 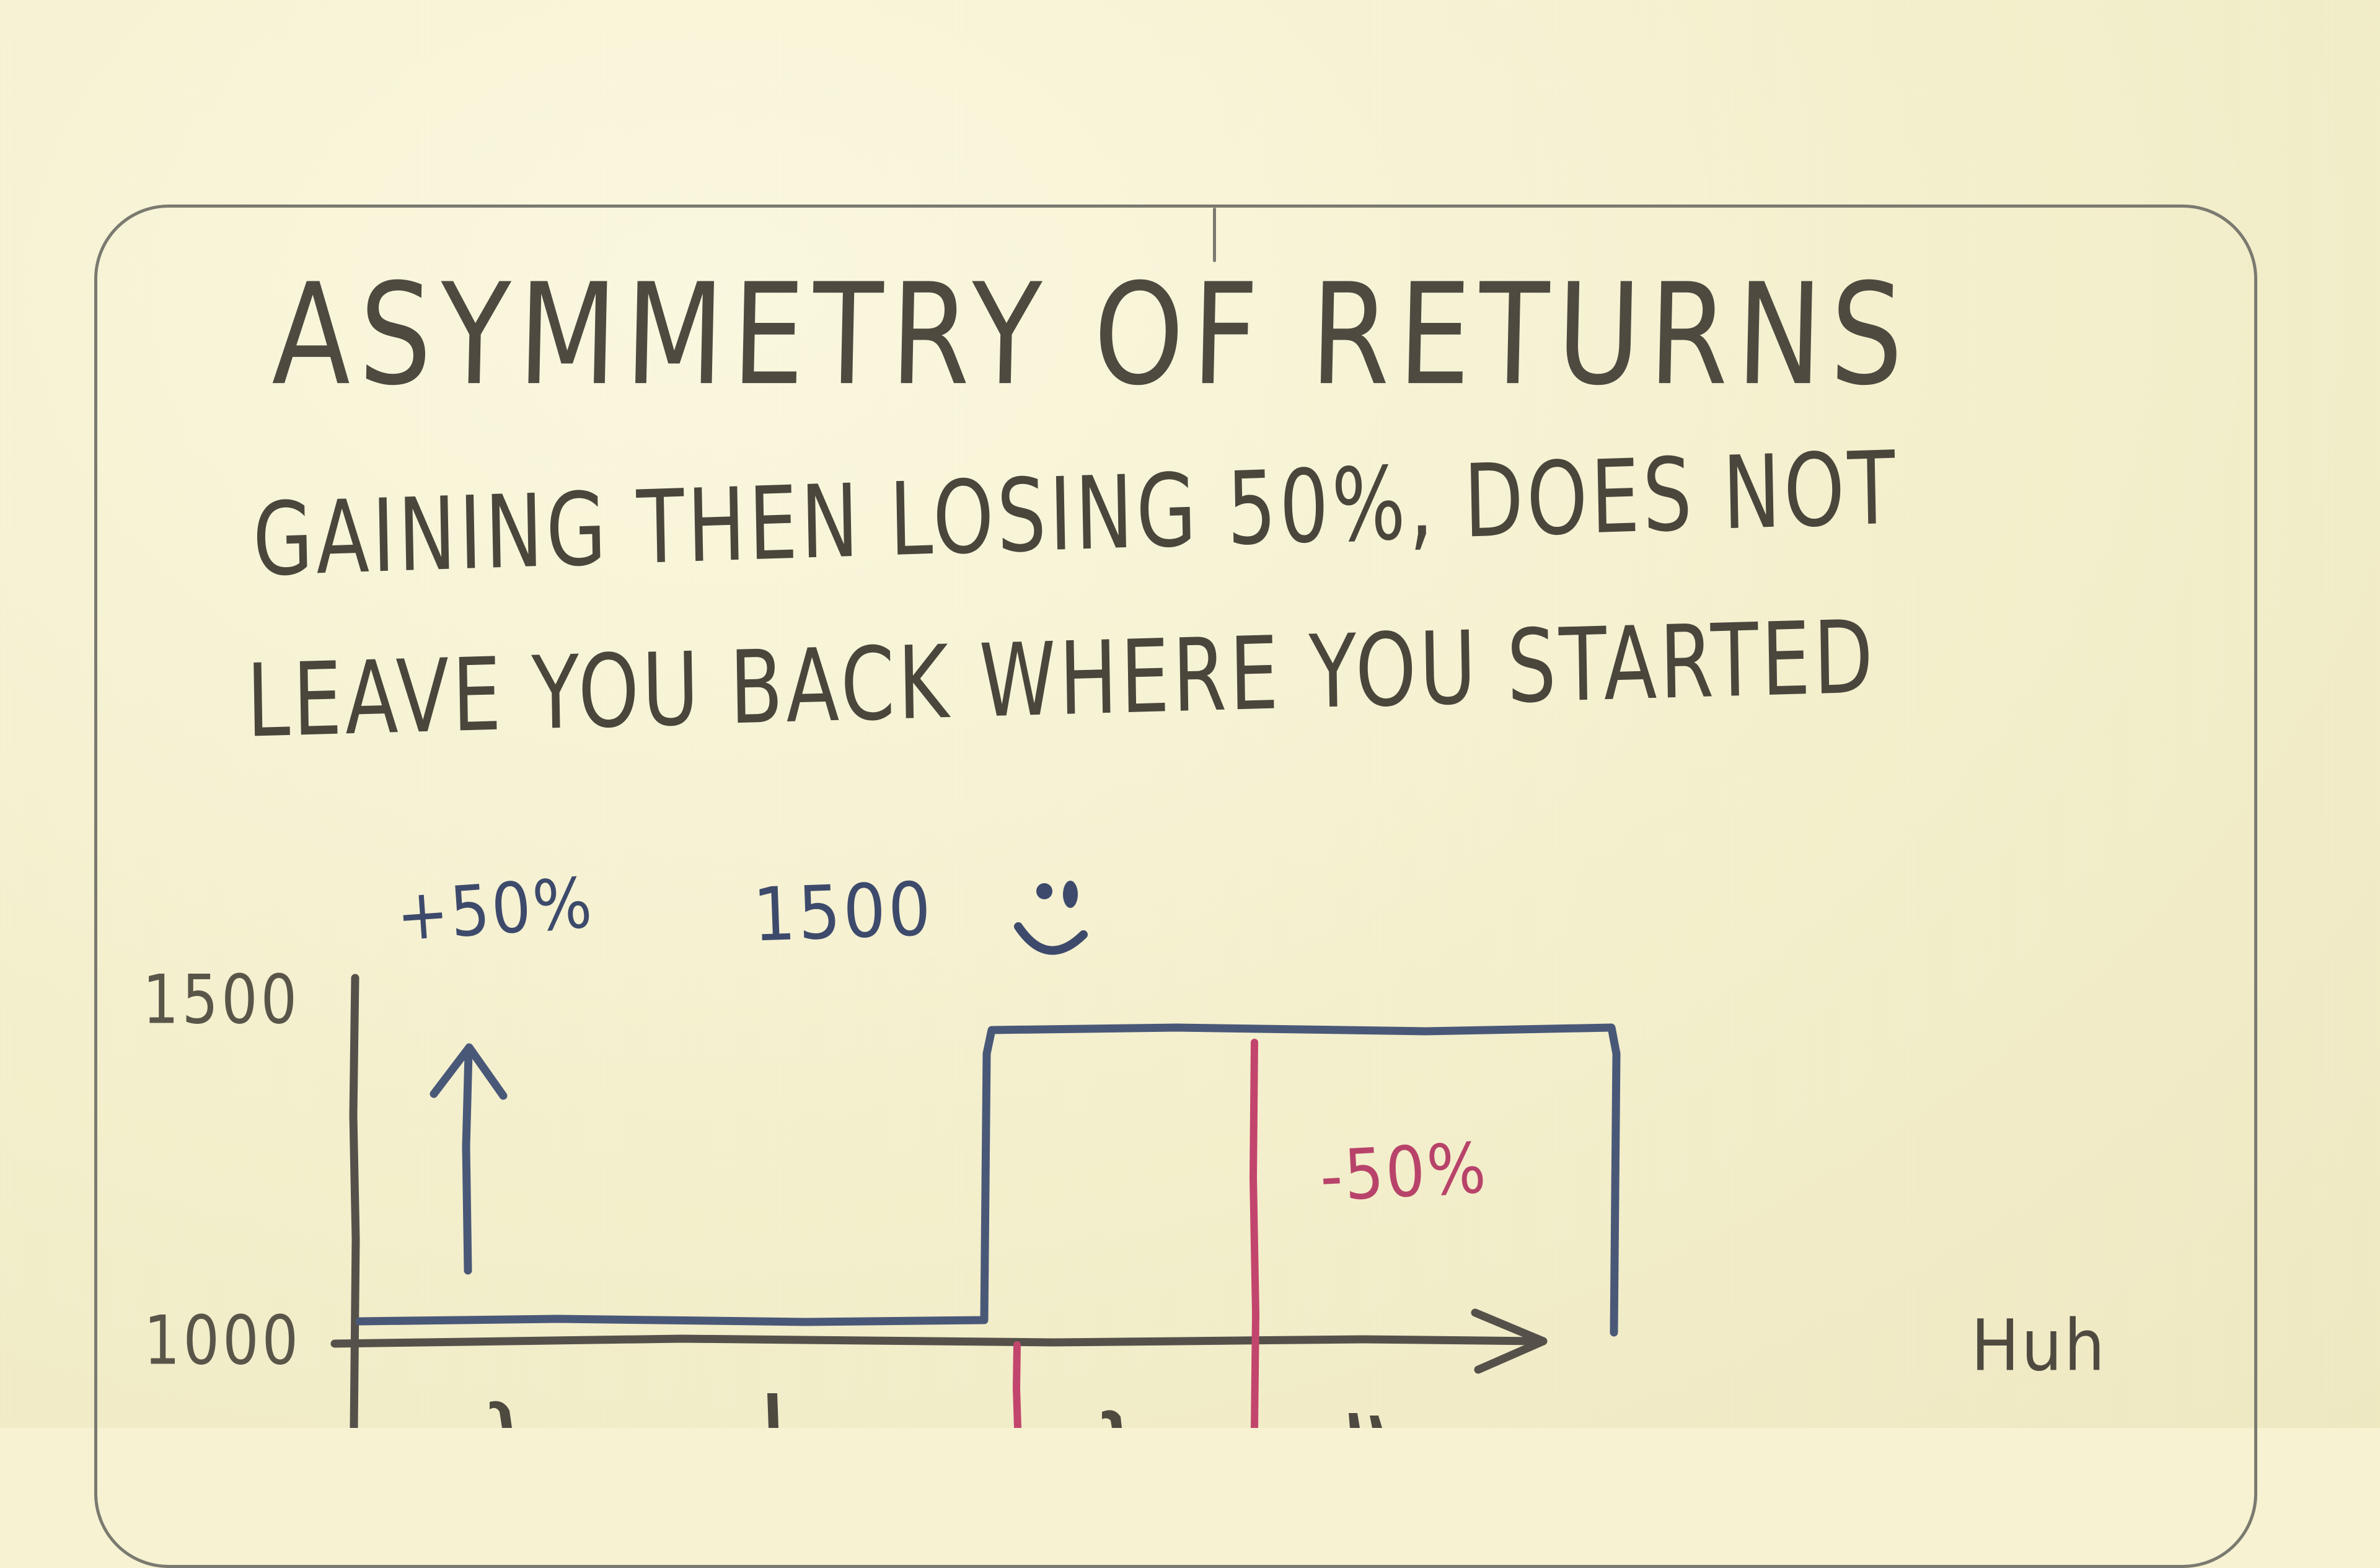 I want to click on loss-percent-label: -50%, so click(x=1404, y=1172).